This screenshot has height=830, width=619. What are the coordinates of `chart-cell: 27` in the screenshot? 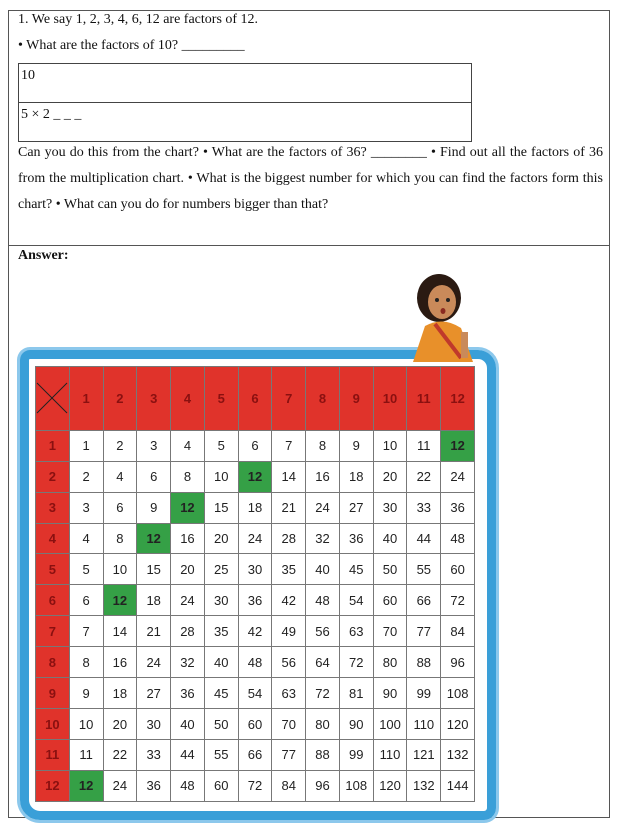 It's located at (356, 507).